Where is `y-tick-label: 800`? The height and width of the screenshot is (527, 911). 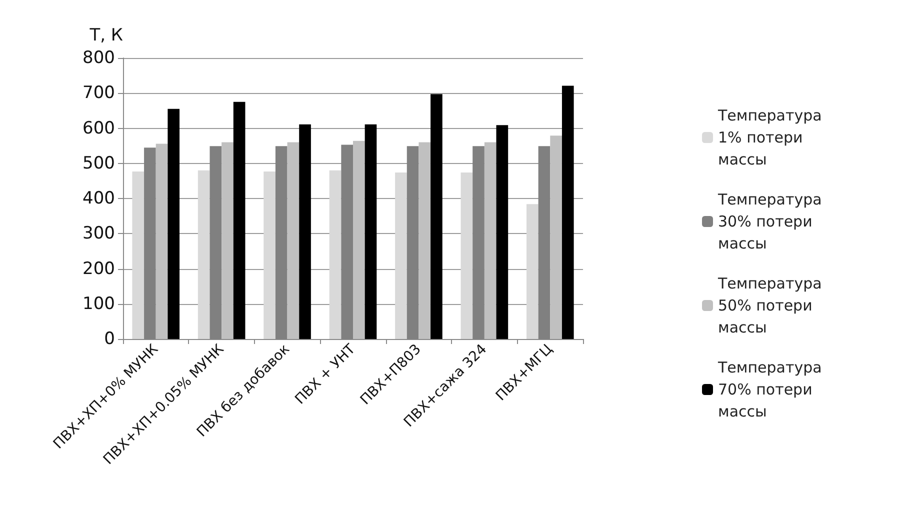 y-tick-label: 800 is located at coordinates (98, 58).